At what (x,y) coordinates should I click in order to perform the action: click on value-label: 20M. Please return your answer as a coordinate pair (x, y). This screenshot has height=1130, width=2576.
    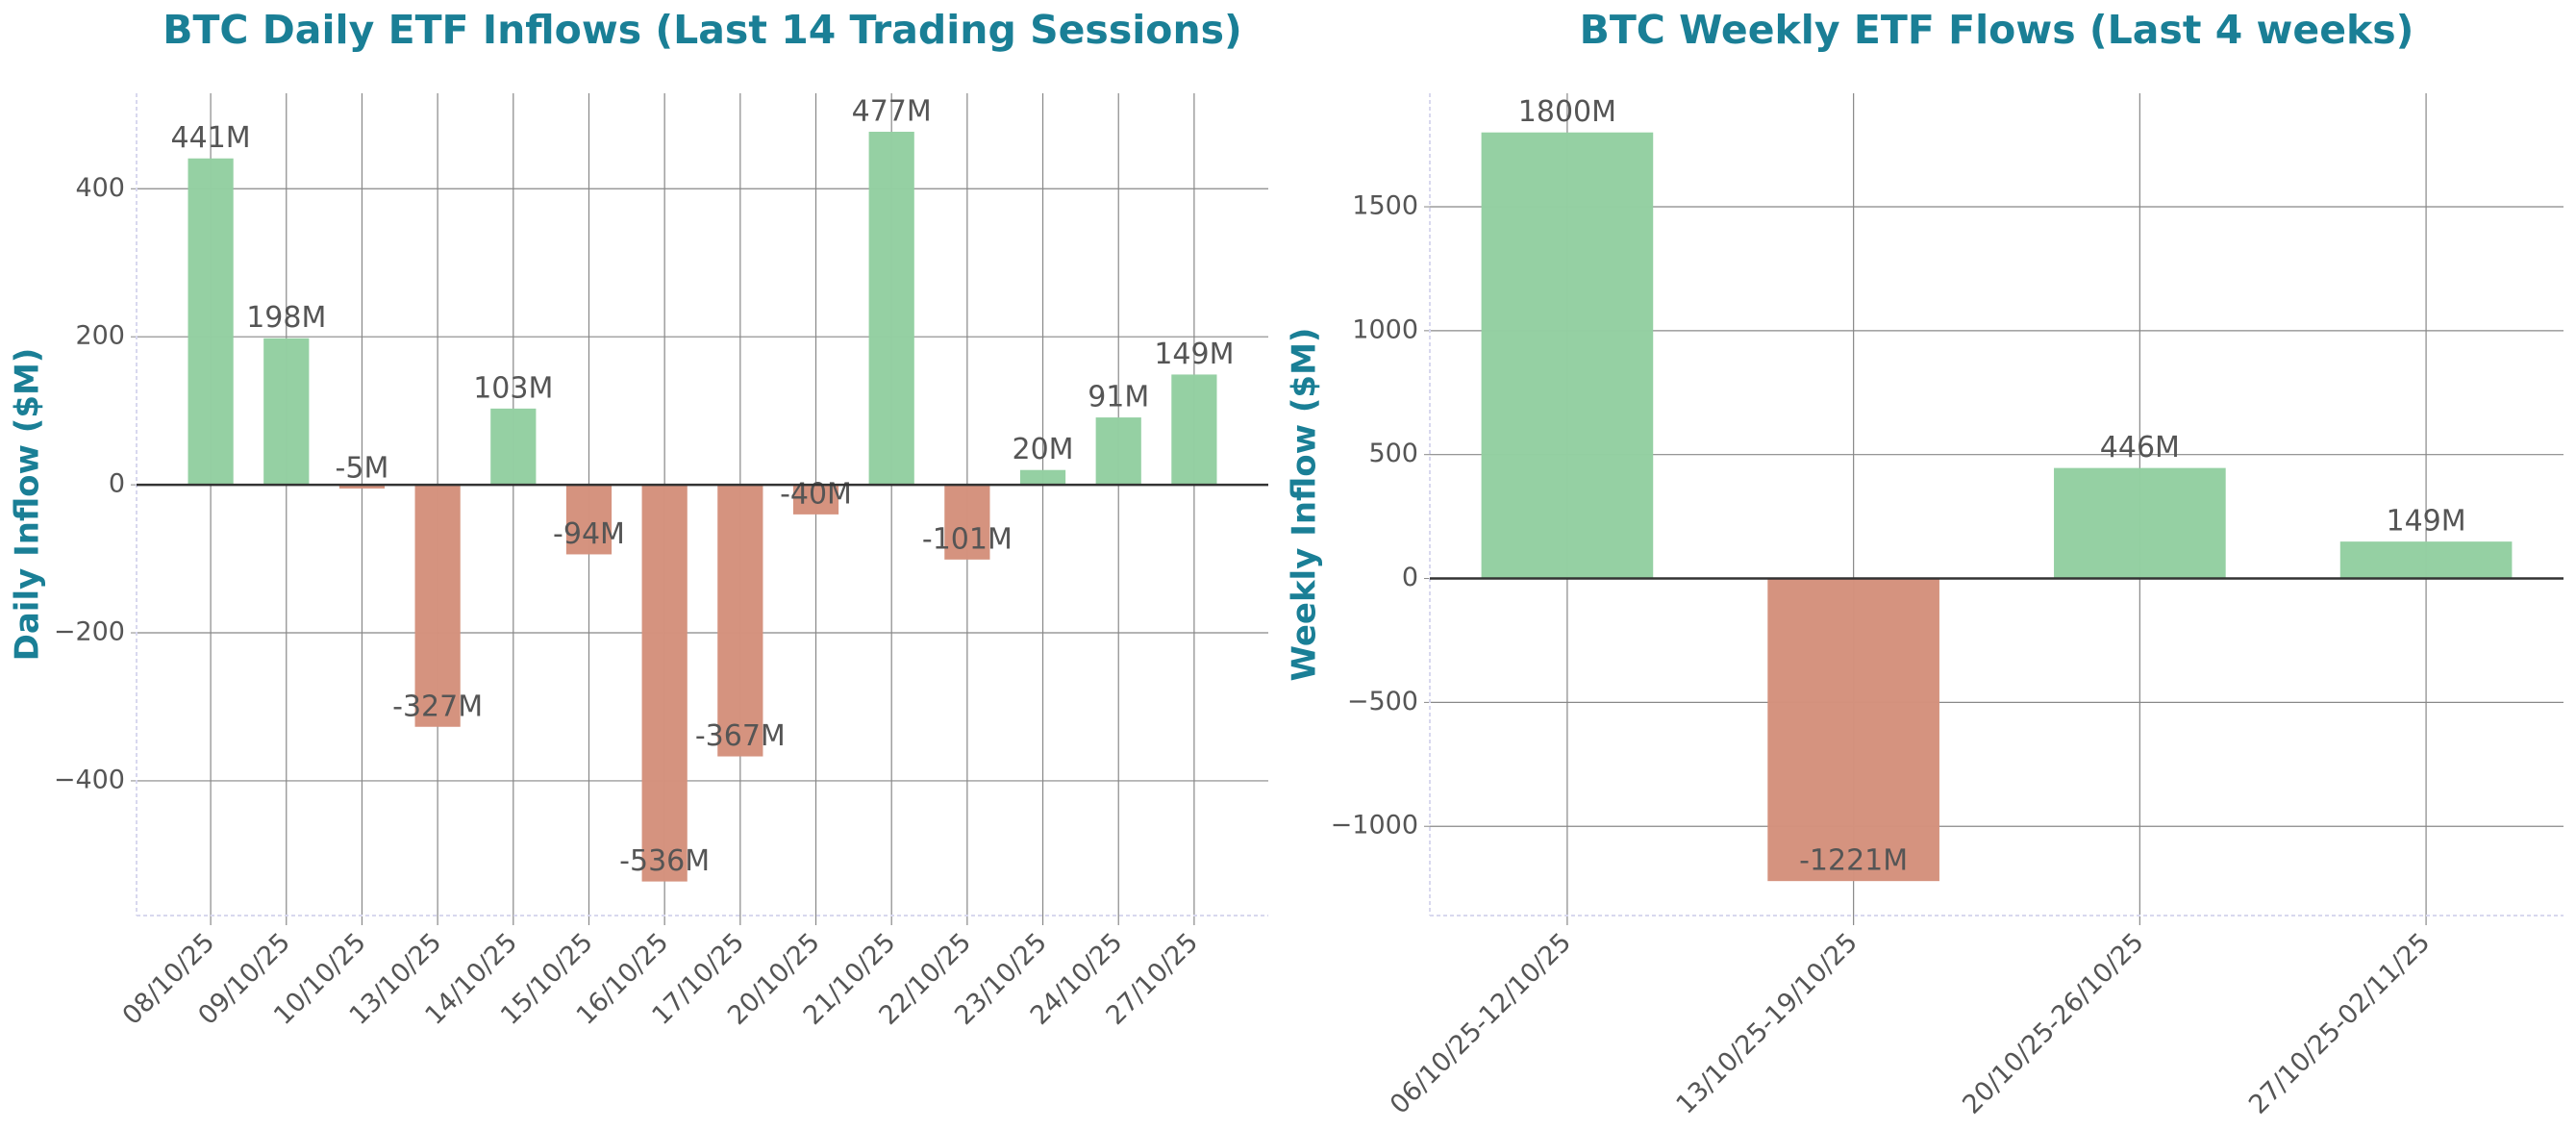
    Looking at the image, I should click on (1043, 449).